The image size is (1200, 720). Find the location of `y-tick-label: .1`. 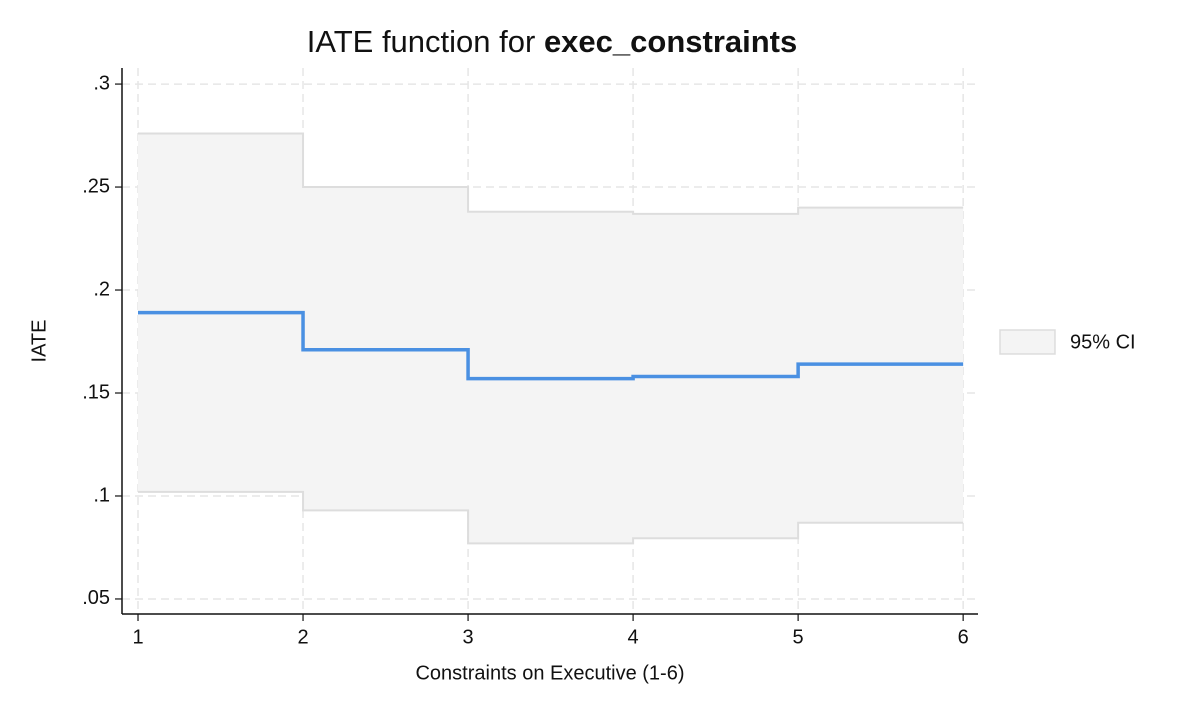

y-tick-label: .1 is located at coordinates (101, 495).